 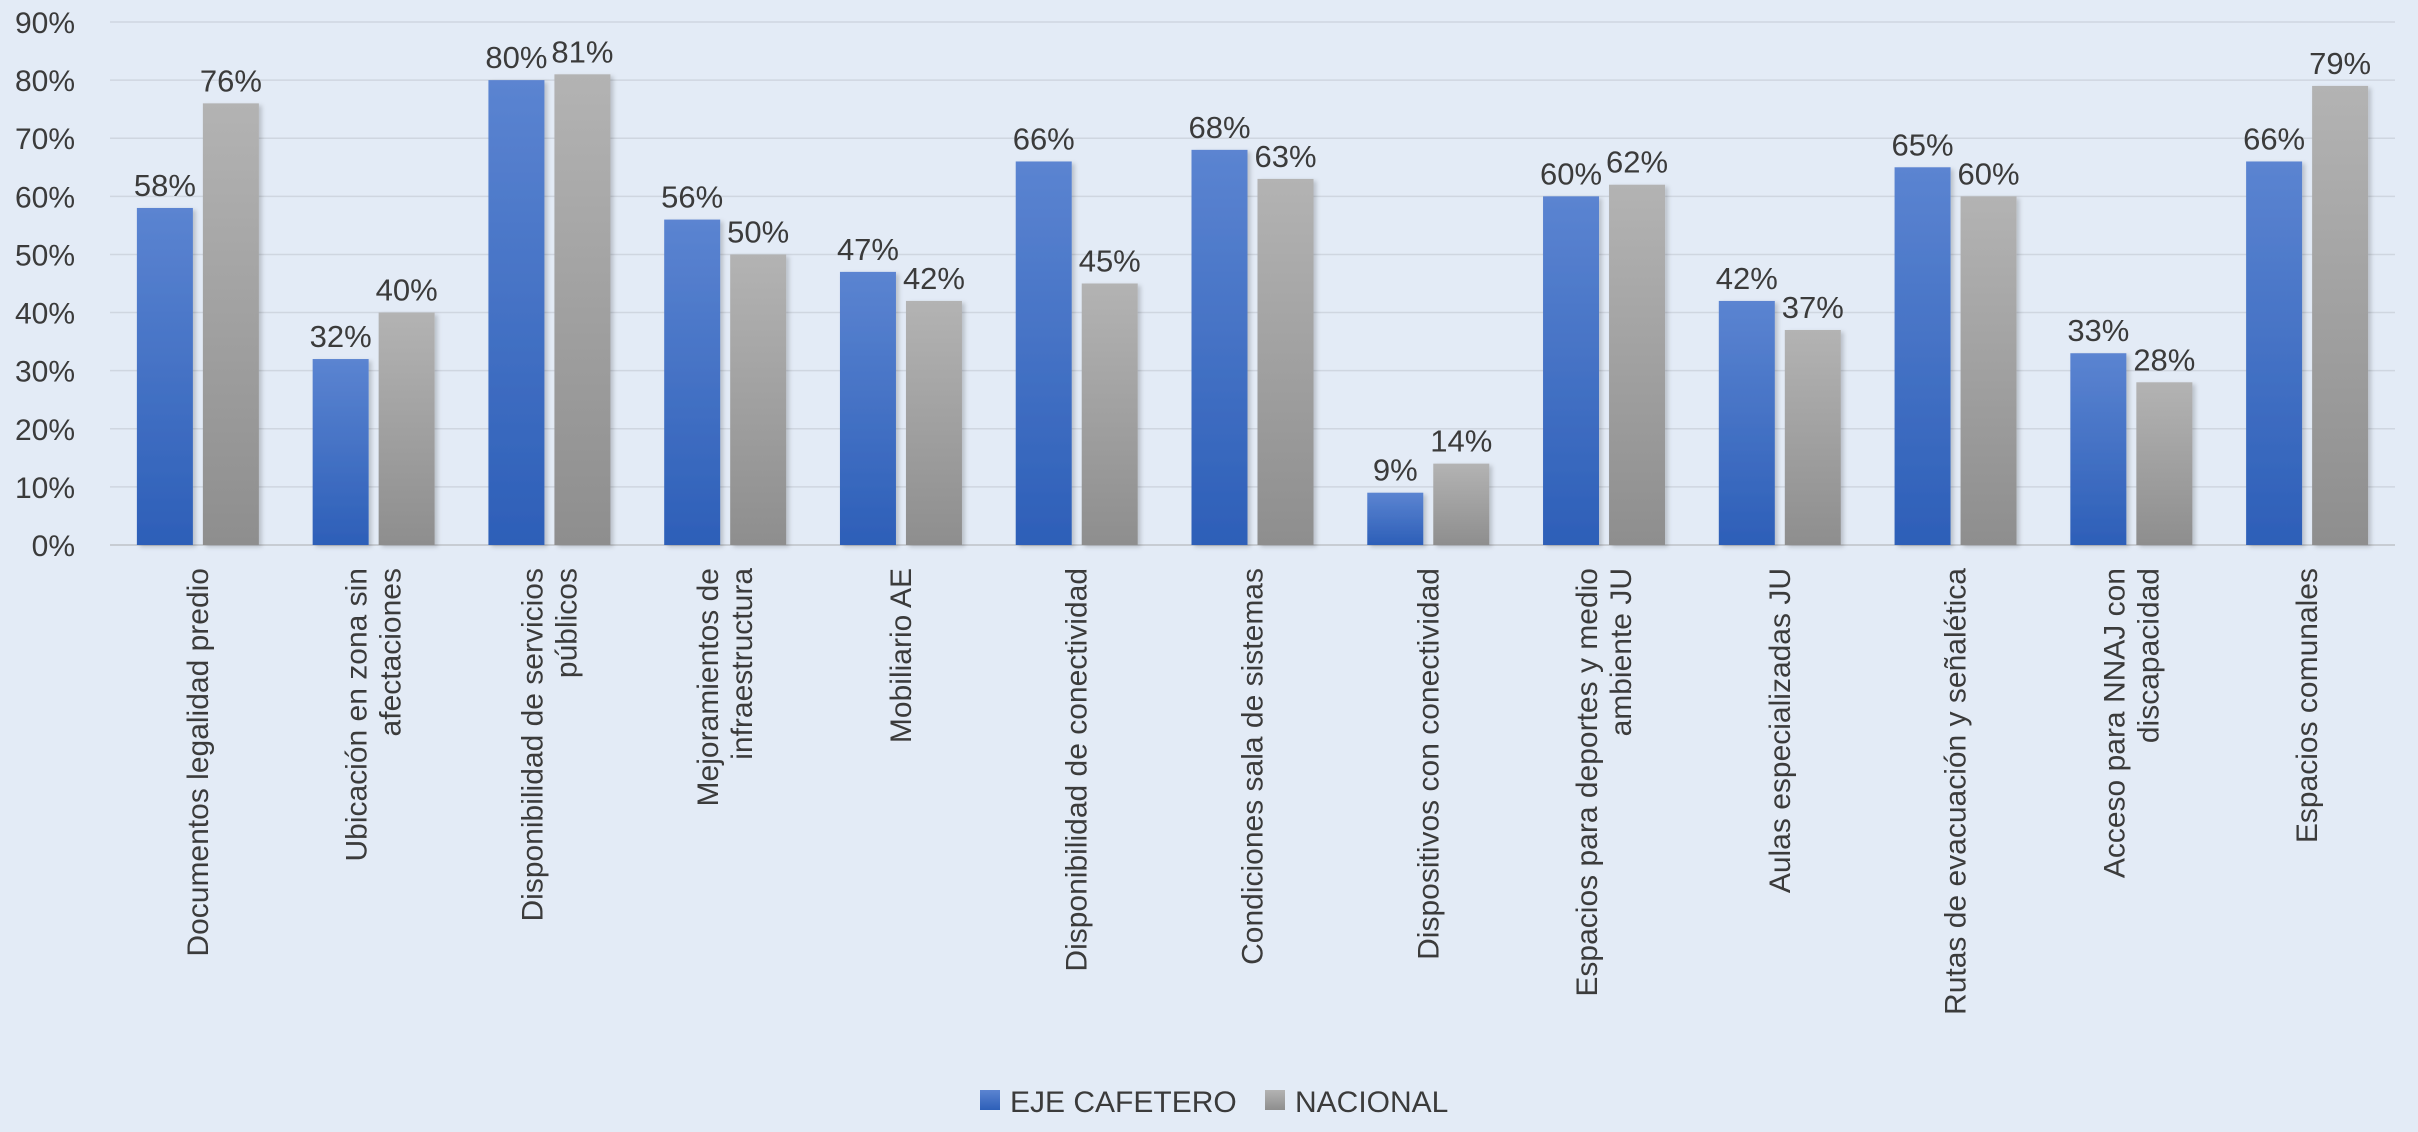 What do you see at coordinates (742, 664) in the screenshot?
I see `x-tick-label-line: infraestructura` at bounding box center [742, 664].